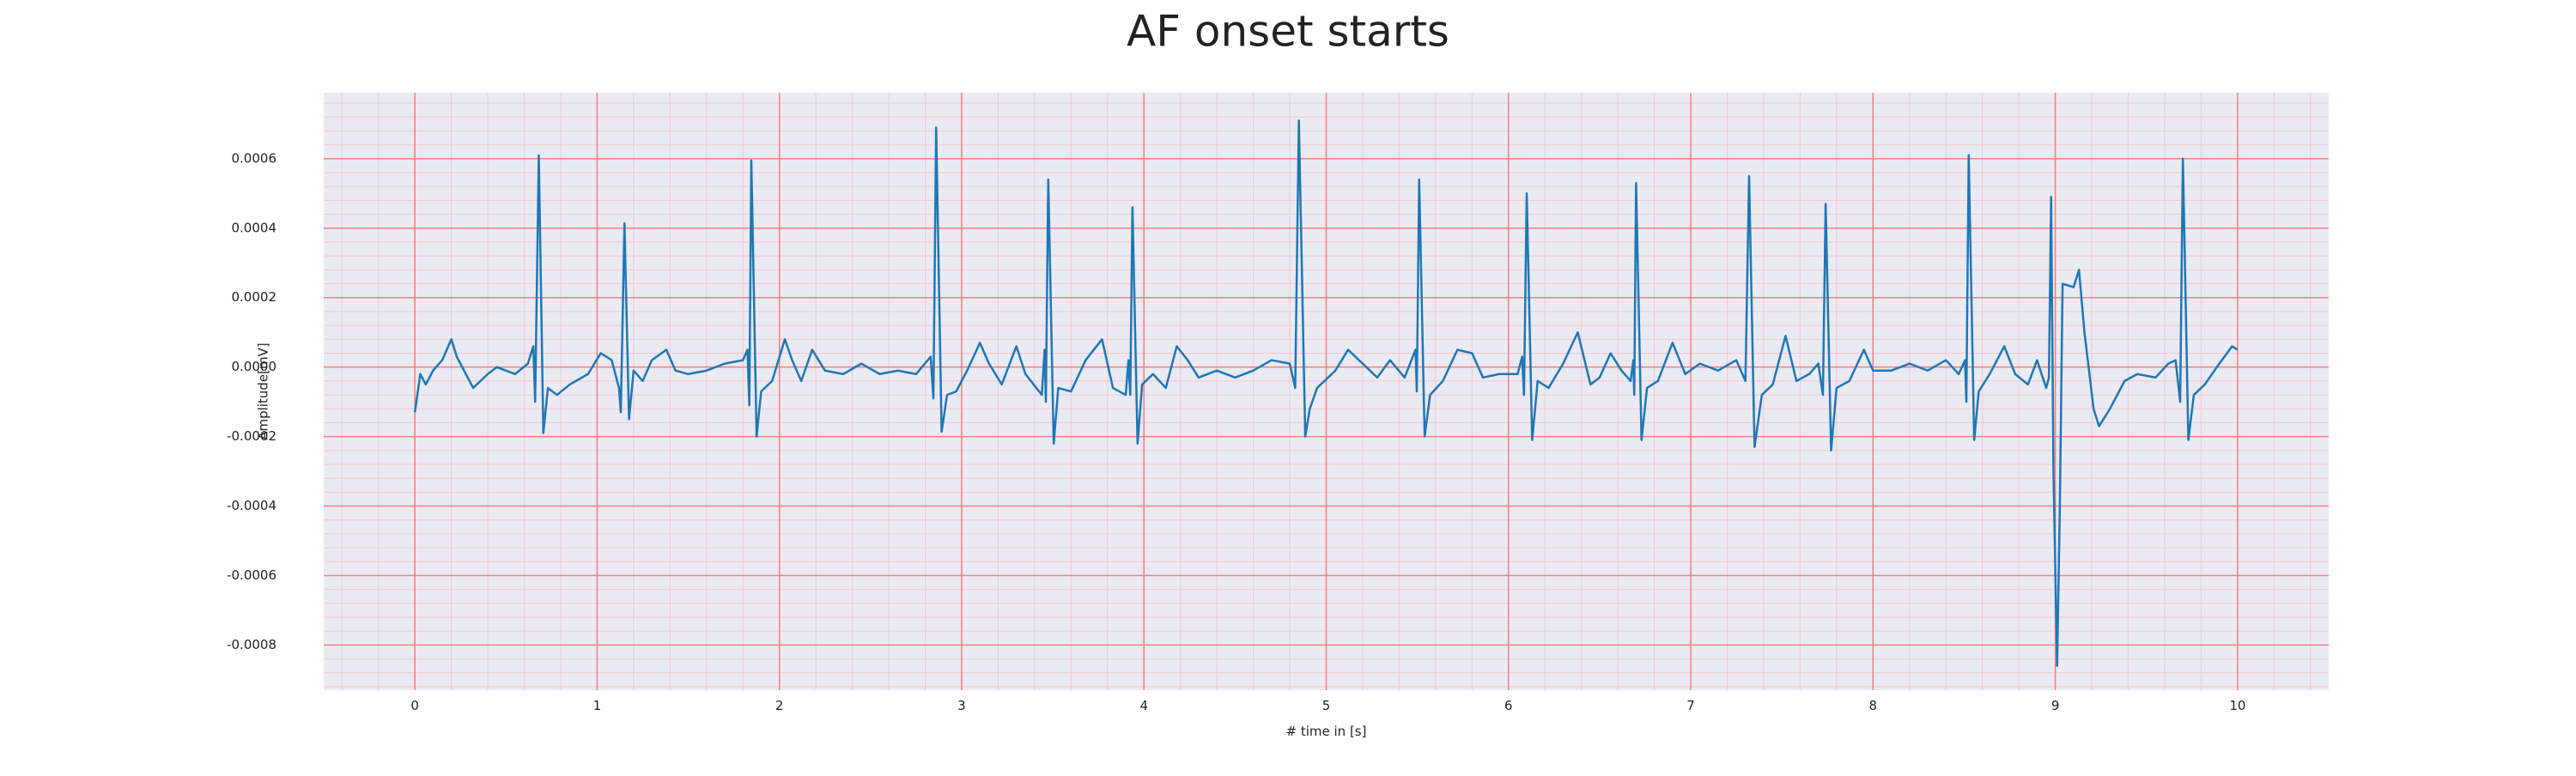 The height and width of the screenshot is (776, 2576). I want to click on x-tick-label: 7, so click(1690, 705).